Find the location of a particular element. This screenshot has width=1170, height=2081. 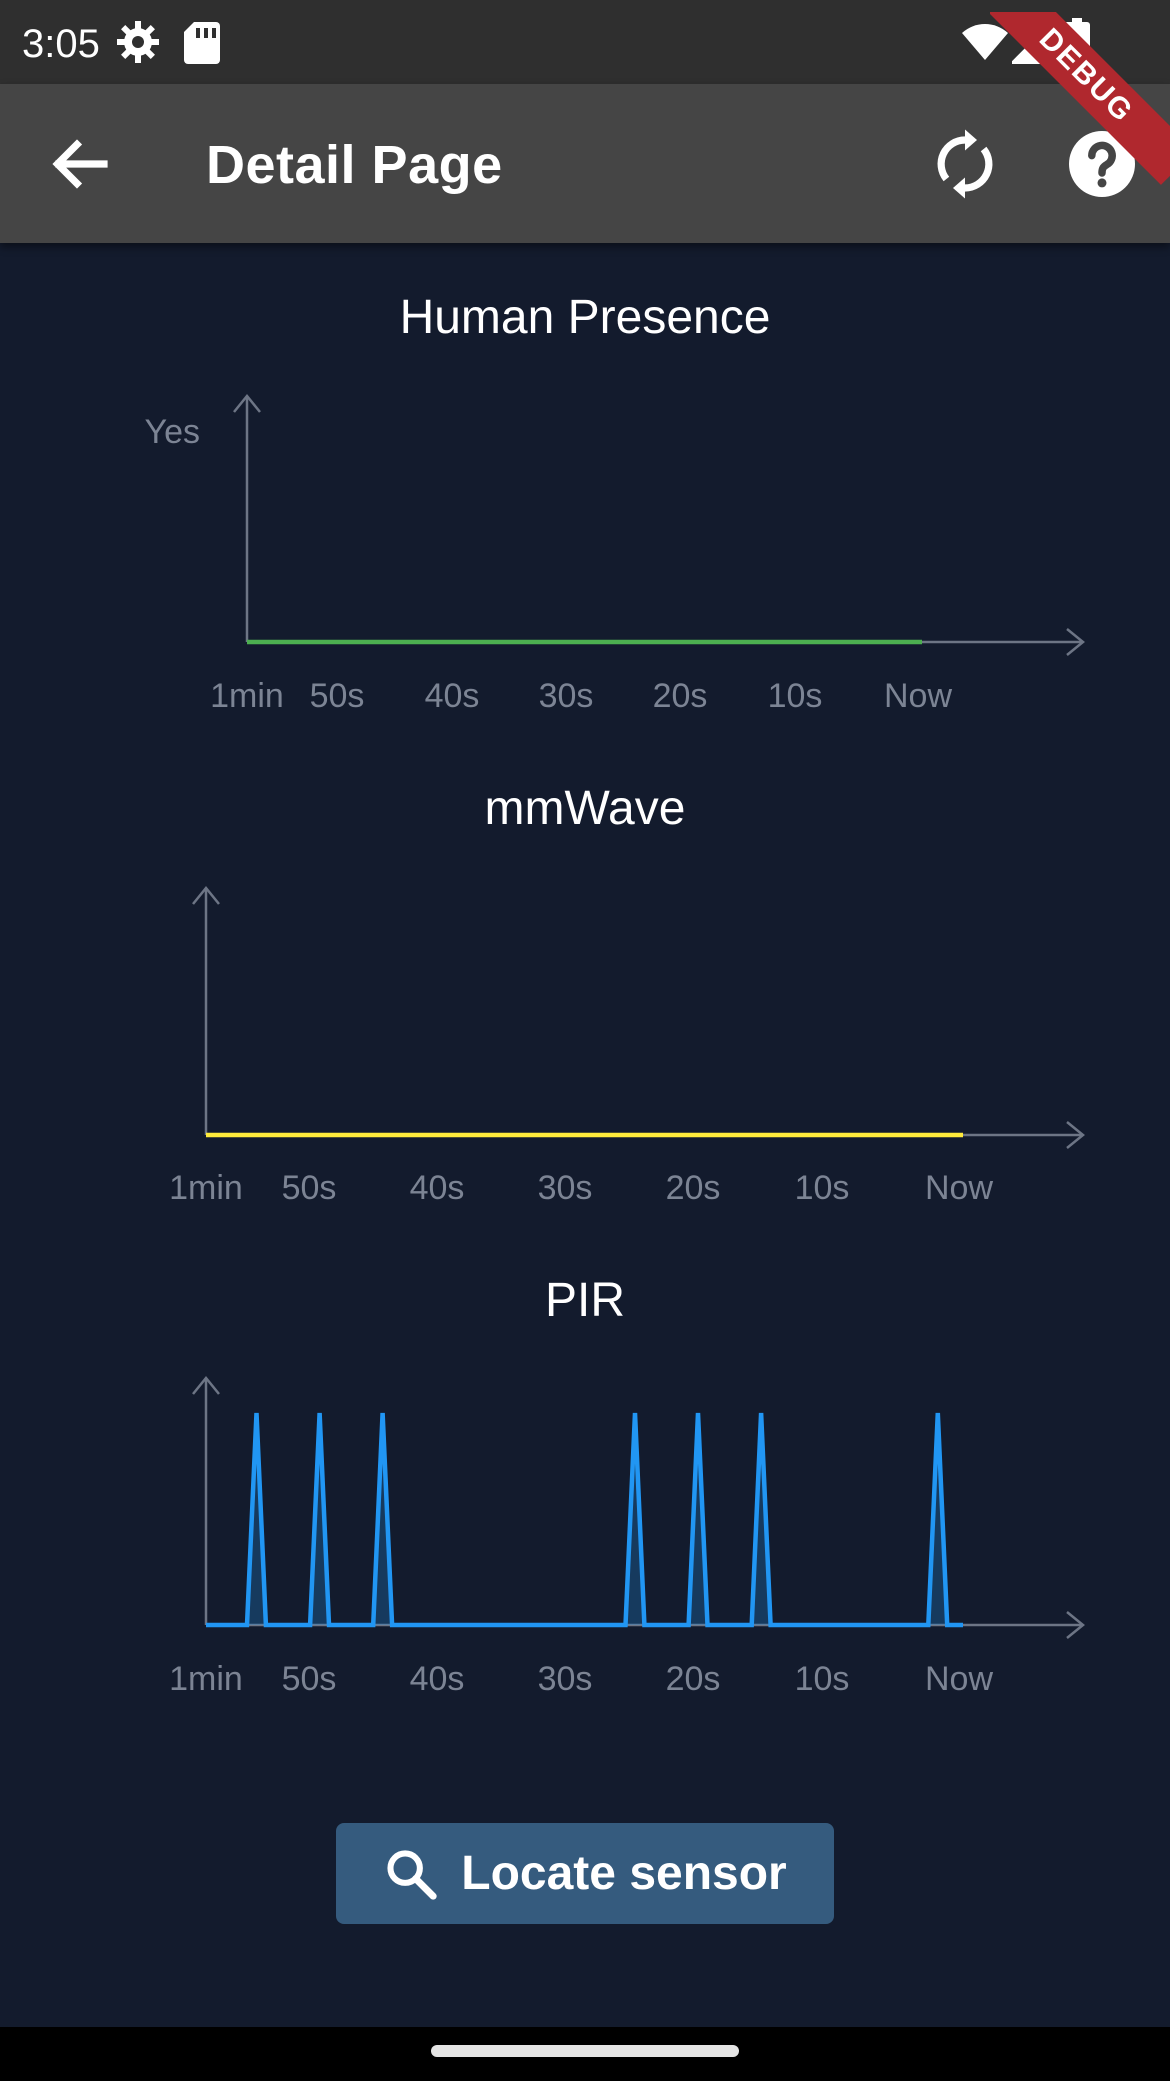

y-label-yes: Yes is located at coordinates (172, 432).